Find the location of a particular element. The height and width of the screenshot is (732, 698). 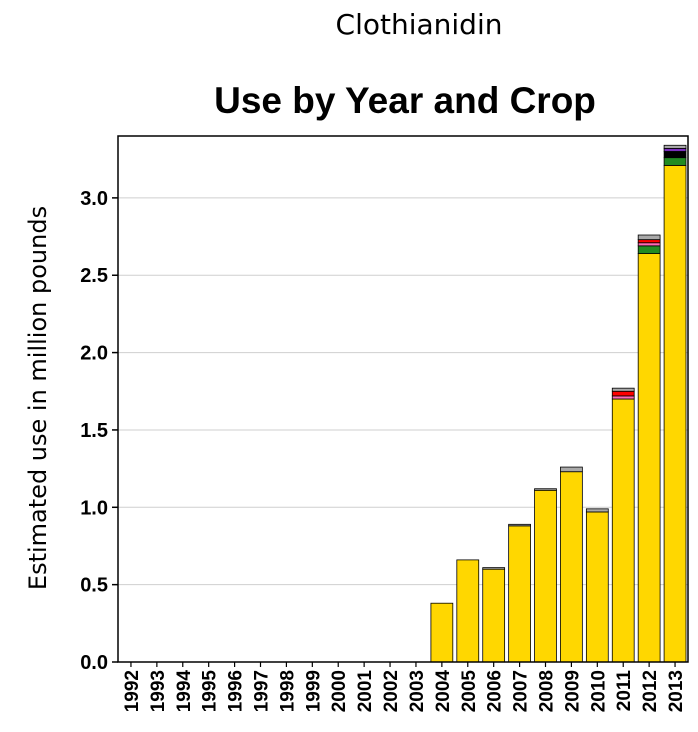

chart-title: Use by Year and Crop is located at coordinates (405, 100).